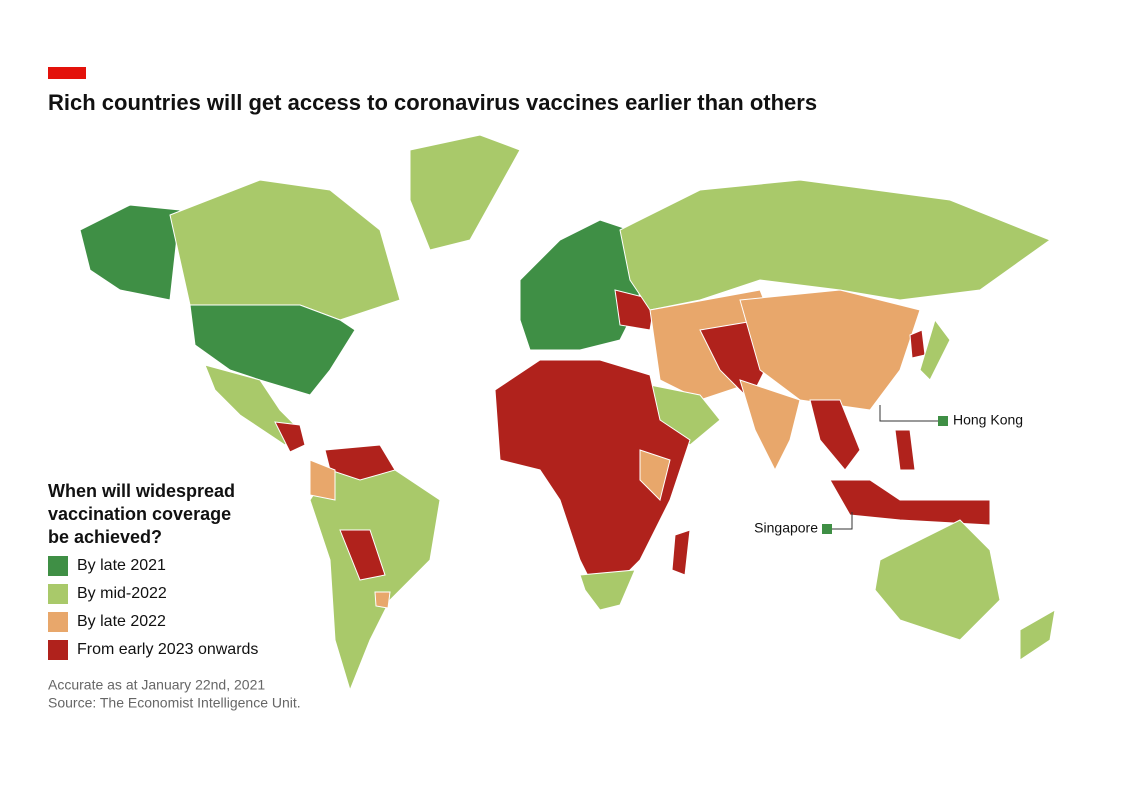 The height and width of the screenshot is (792, 1124). What do you see at coordinates (988, 420) in the screenshot?
I see `annotation: Hong Kong` at bounding box center [988, 420].